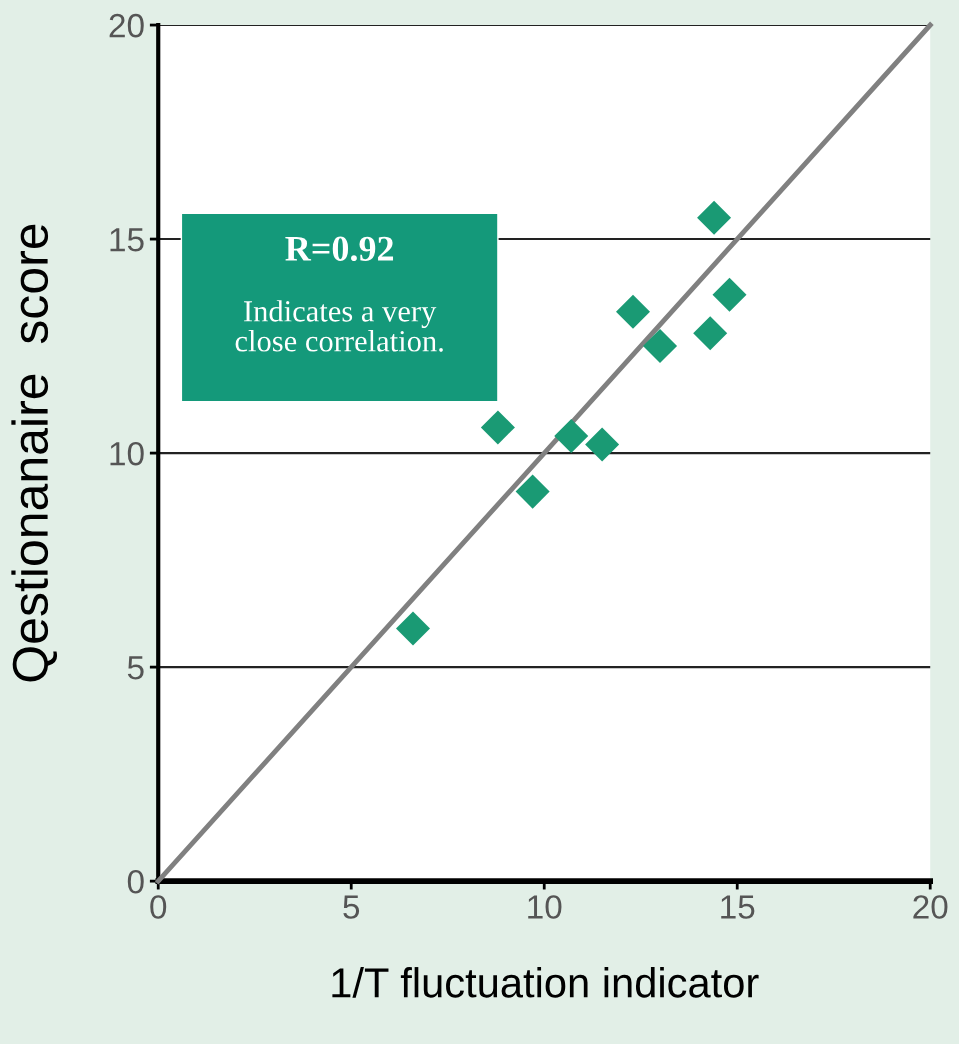 The image size is (959, 1044). What do you see at coordinates (351, 907) in the screenshot?
I see `x-tick-label: 5` at bounding box center [351, 907].